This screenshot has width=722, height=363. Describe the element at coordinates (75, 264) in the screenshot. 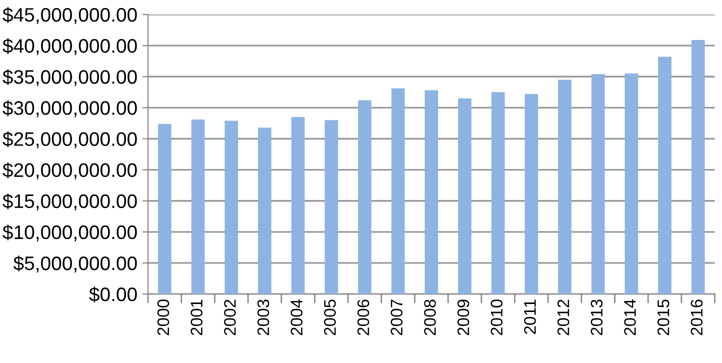

I see `y-tick-label: $5,000,000.00` at that location.